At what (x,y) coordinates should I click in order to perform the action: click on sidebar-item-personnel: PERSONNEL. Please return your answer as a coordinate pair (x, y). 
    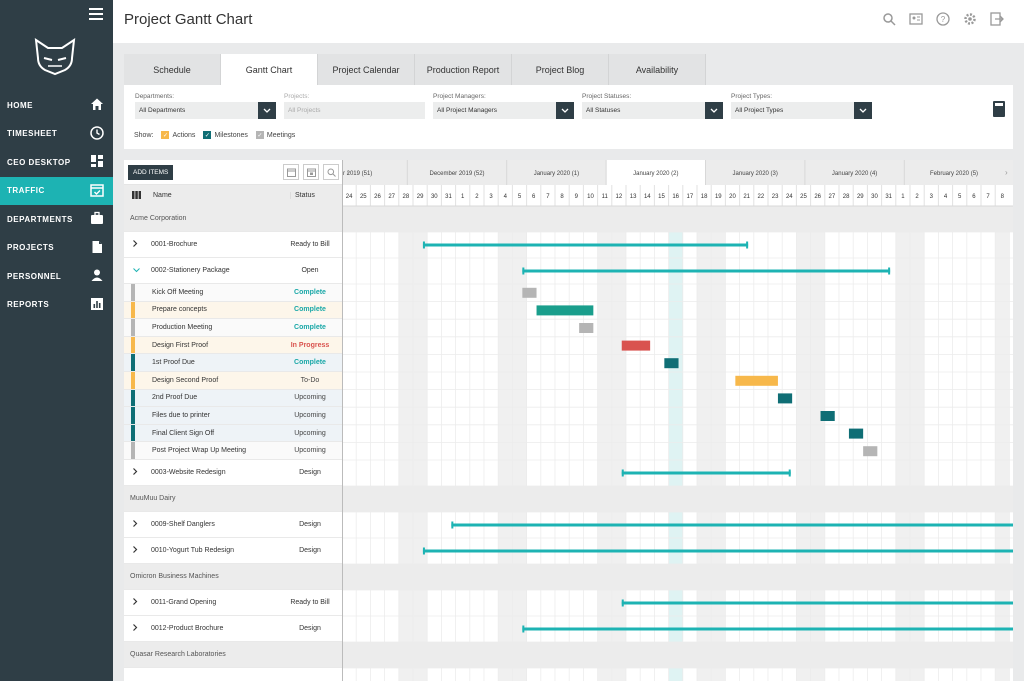
    Looking at the image, I should click on (56, 276).